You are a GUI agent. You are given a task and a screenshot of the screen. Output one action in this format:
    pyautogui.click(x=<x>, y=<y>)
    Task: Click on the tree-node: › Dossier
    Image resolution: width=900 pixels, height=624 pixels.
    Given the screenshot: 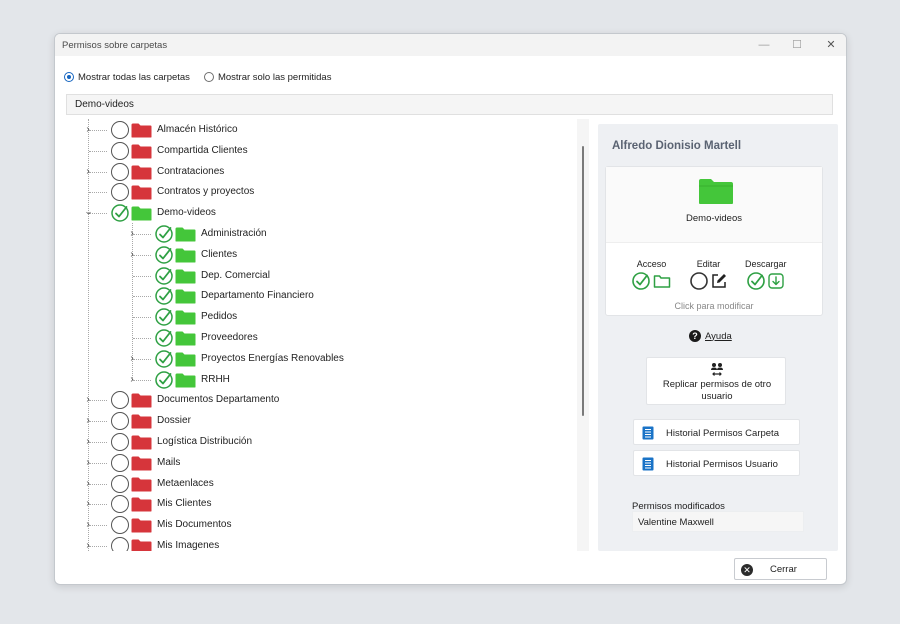 What is the action you would take?
    pyautogui.click(x=305, y=421)
    